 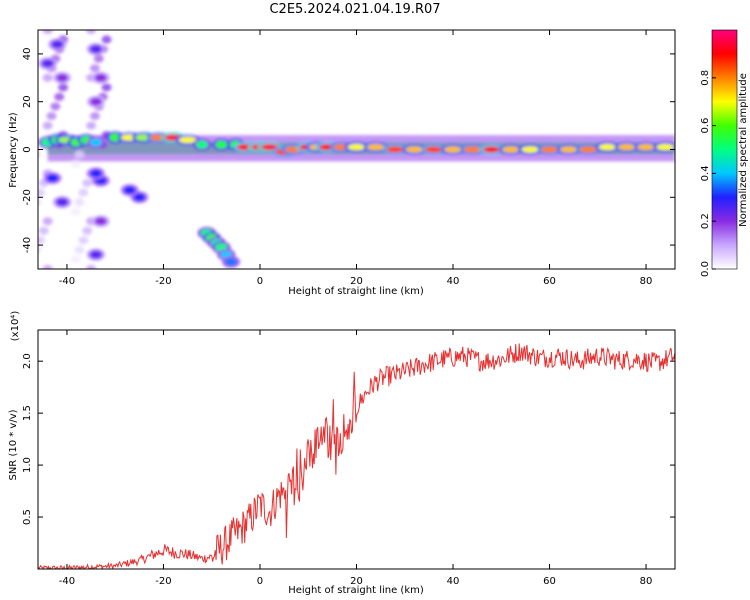 I want to click on heatmap-x-tick-label: 40, so click(x=453, y=281).